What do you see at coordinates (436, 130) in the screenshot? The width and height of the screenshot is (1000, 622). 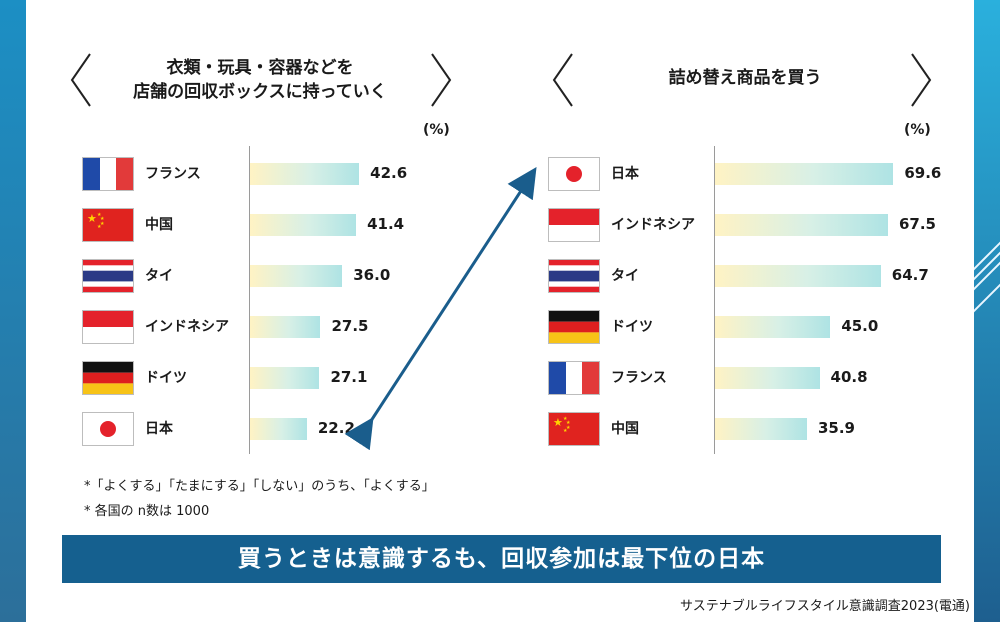 I see `left-unit-label: (%)` at bounding box center [436, 130].